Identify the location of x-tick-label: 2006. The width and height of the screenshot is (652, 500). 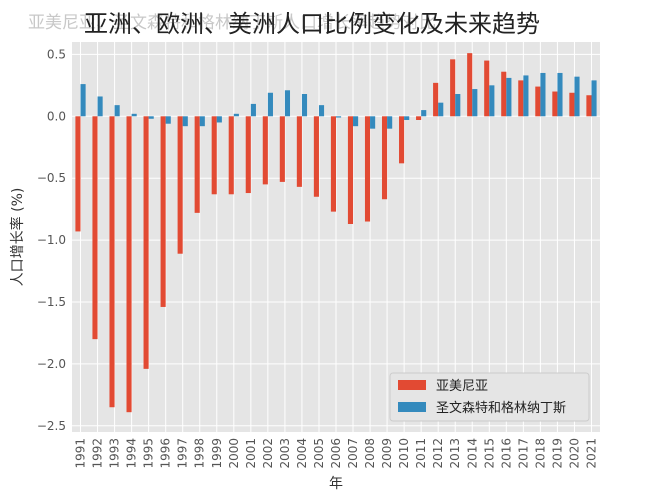
(336, 453).